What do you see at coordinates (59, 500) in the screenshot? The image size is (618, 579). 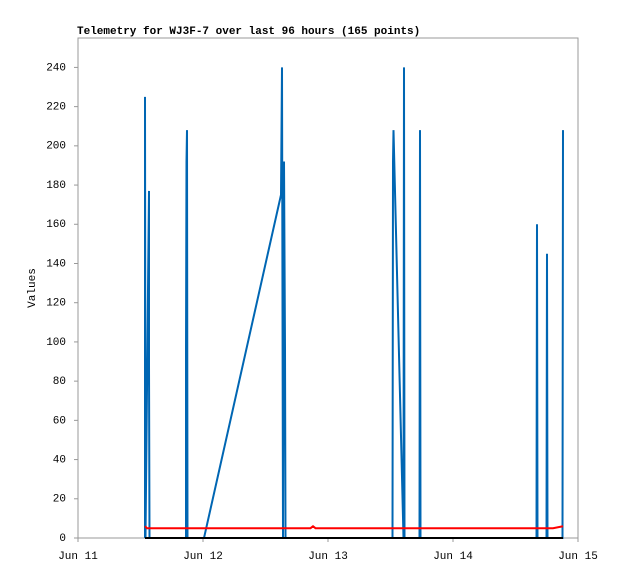 I see `y-tick-label: 20` at bounding box center [59, 500].